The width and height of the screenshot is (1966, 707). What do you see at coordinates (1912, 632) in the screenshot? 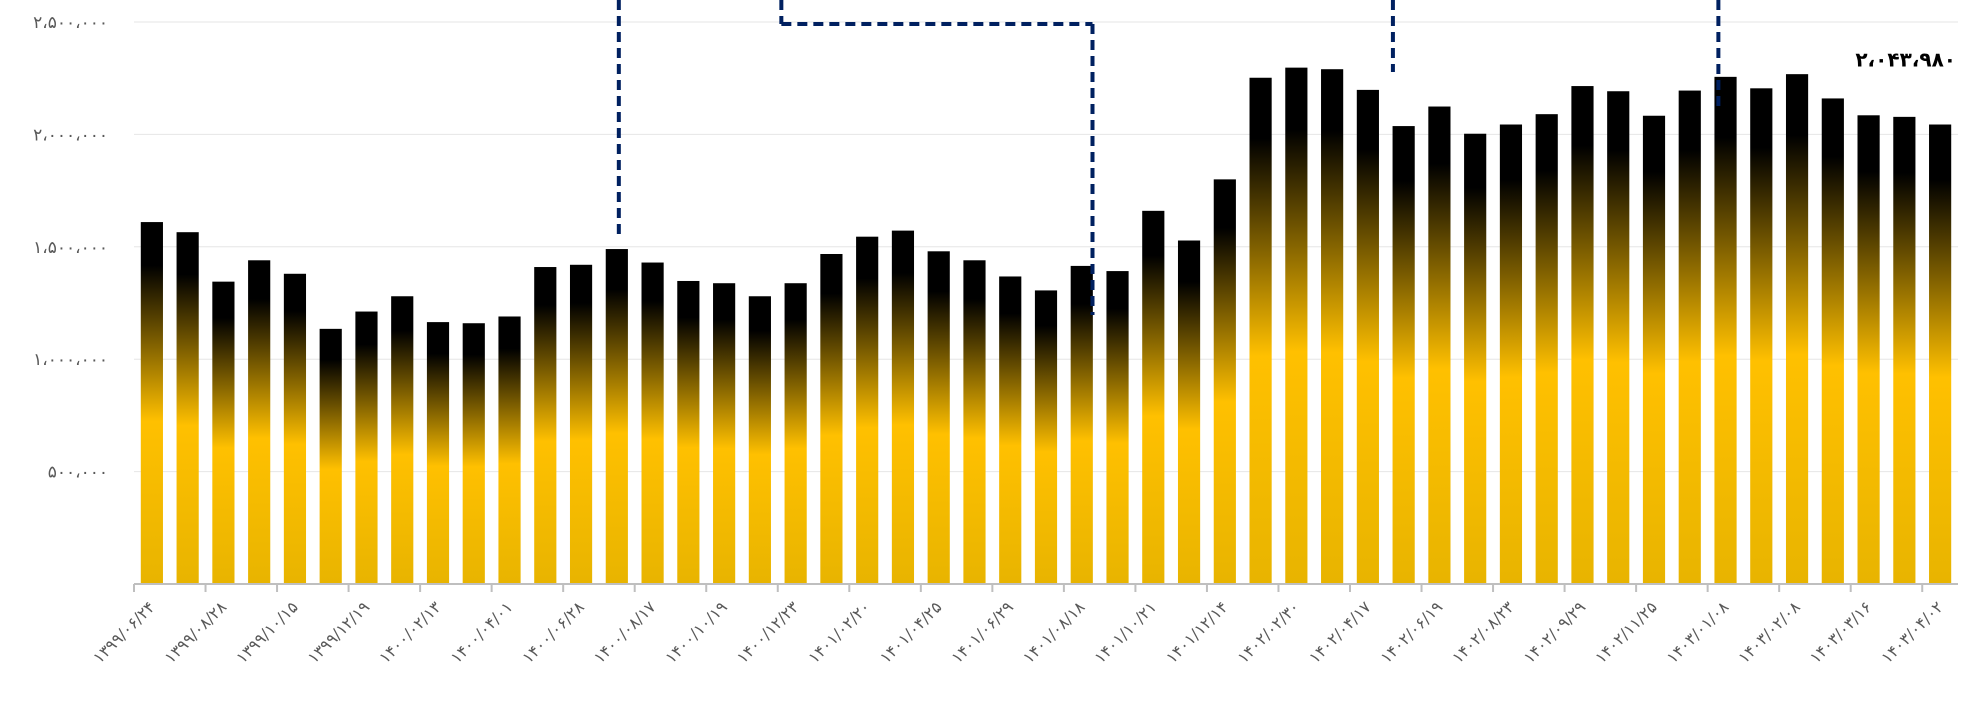
I see `x-tick-label: ۱۴۰۳/۰۴/۰۲` at bounding box center [1912, 632].